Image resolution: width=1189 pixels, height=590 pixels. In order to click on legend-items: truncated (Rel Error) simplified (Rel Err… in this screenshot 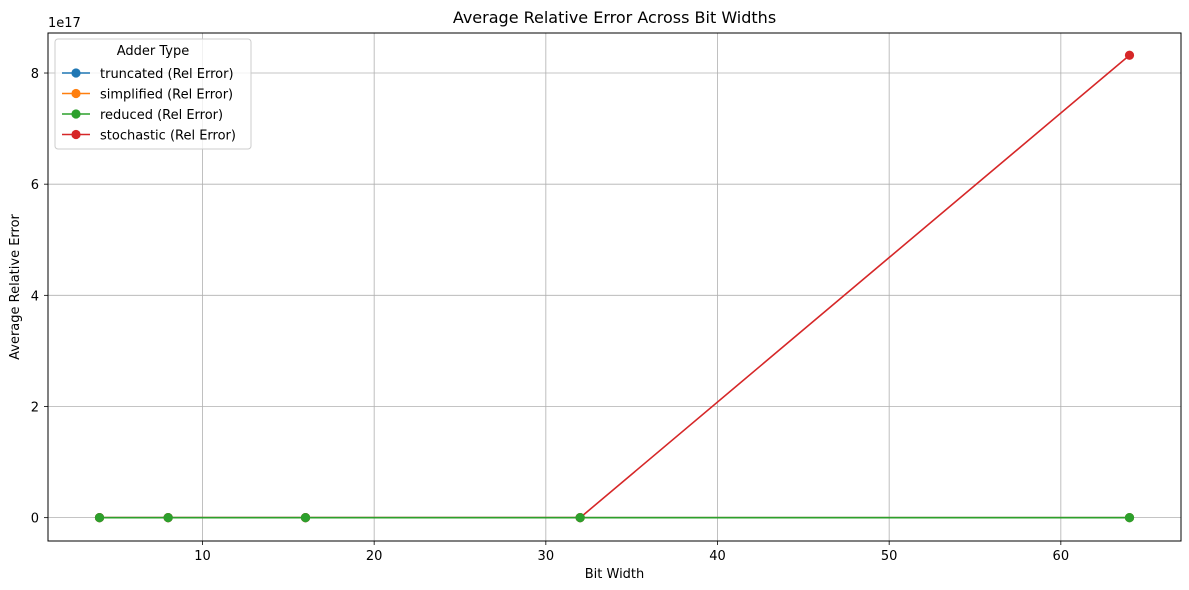, I will do `click(149, 105)`.